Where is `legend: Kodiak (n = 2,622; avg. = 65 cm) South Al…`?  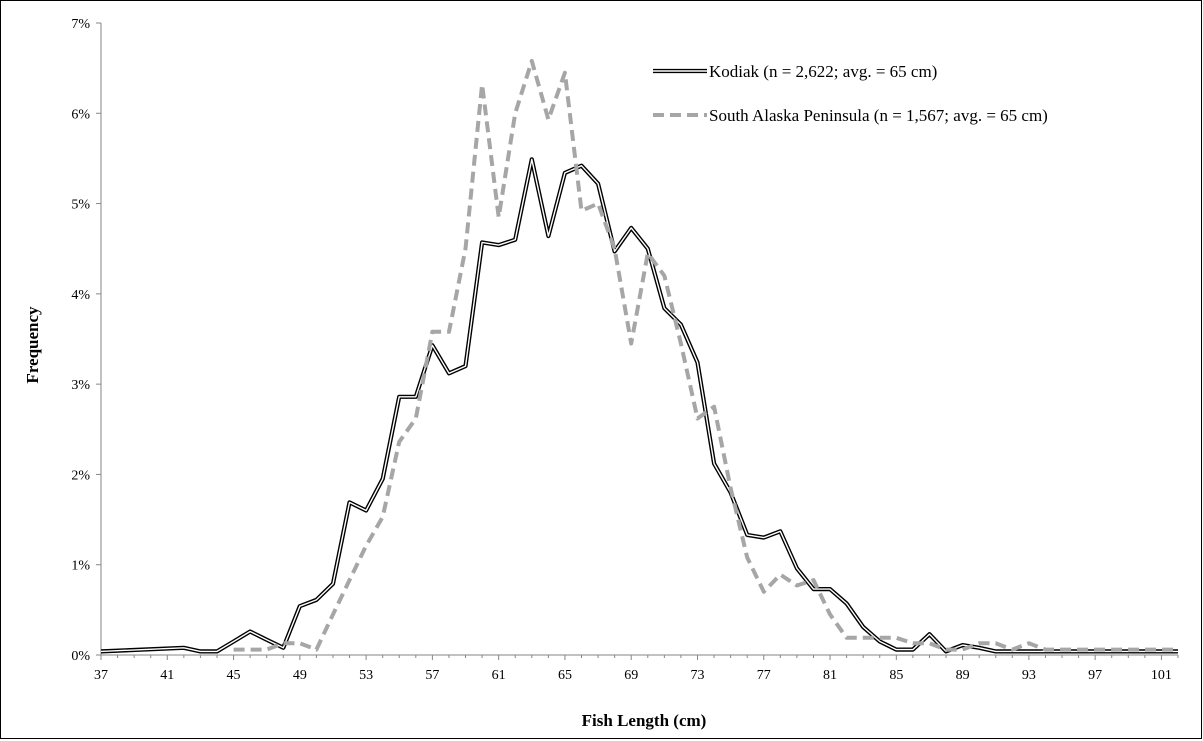 legend: Kodiak (n = 2,622; avg. = 65 cm) South Al… is located at coordinates (850, 93).